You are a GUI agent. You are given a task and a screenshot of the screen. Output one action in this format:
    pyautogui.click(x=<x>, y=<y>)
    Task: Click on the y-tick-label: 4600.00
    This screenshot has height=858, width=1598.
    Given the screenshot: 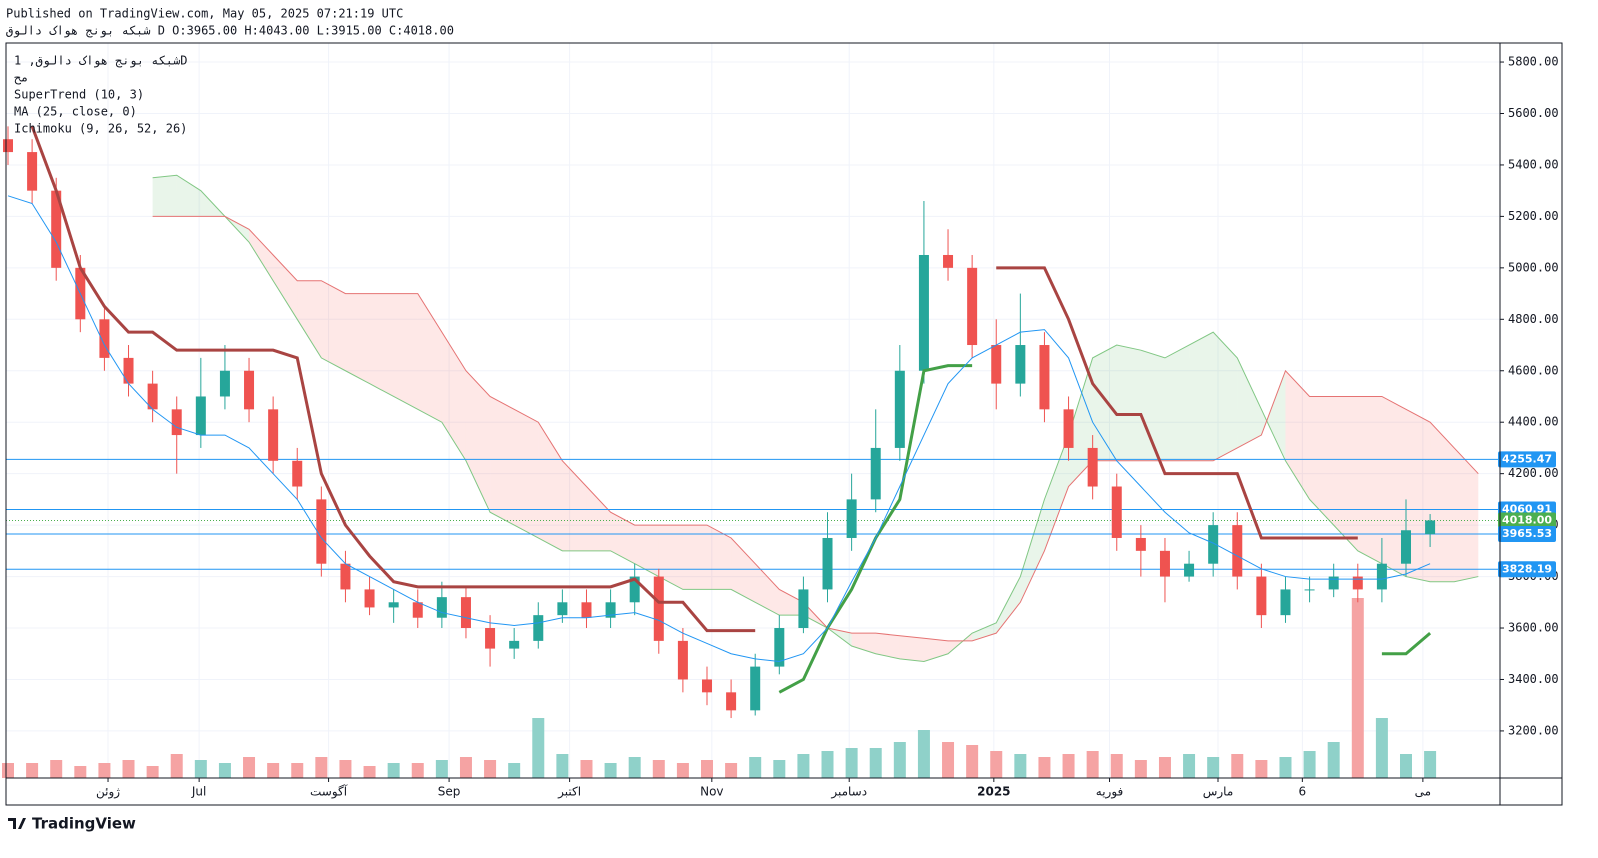 What is the action you would take?
    pyautogui.click(x=1533, y=370)
    